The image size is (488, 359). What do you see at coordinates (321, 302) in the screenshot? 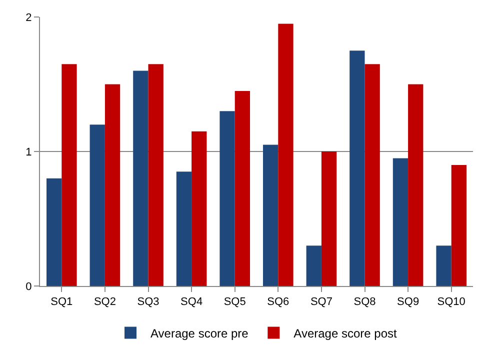
I see `x-tick-label: SQ7` at bounding box center [321, 302].